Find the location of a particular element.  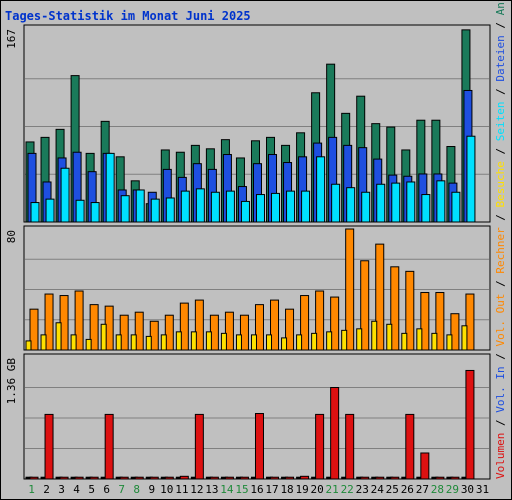

x-tick-label: 22 is located at coordinates (347, 489).